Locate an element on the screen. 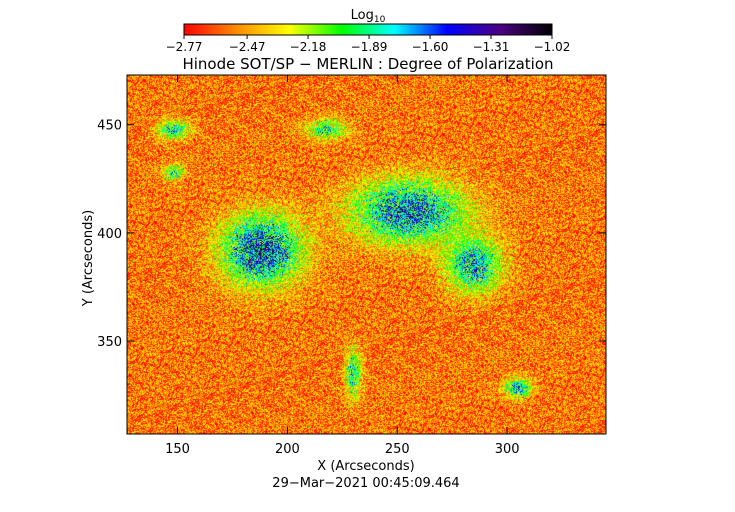 This screenshot has width=735, height=512. y-tick-label: 450 is located at coordinates (109, 126).